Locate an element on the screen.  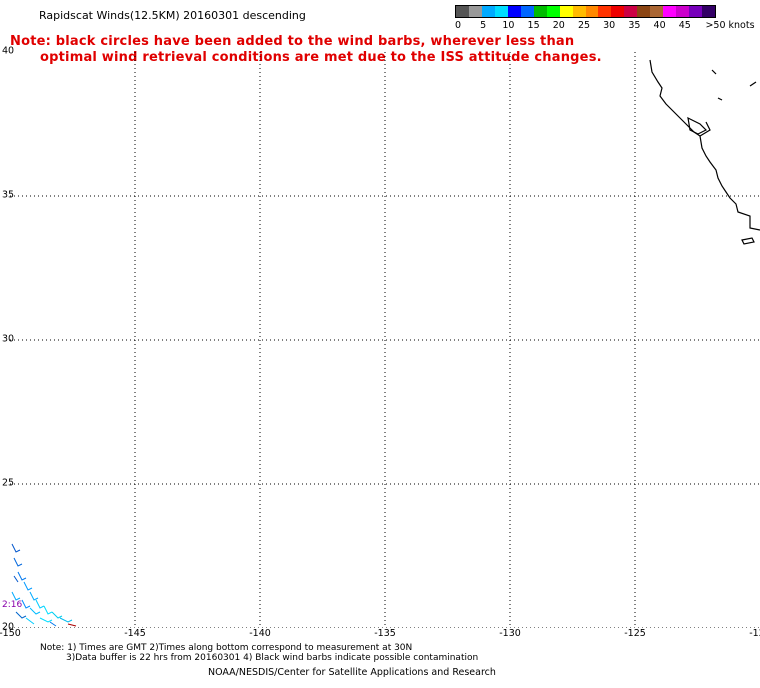
wind-speed-colorbar is located at coordinates (585, 11).